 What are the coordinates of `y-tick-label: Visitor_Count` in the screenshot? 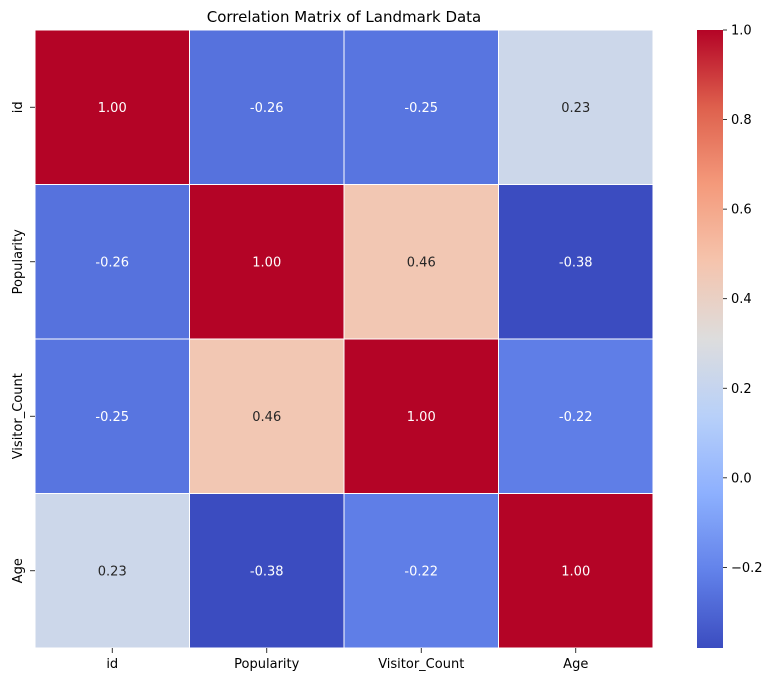 It's located at (18, 416).